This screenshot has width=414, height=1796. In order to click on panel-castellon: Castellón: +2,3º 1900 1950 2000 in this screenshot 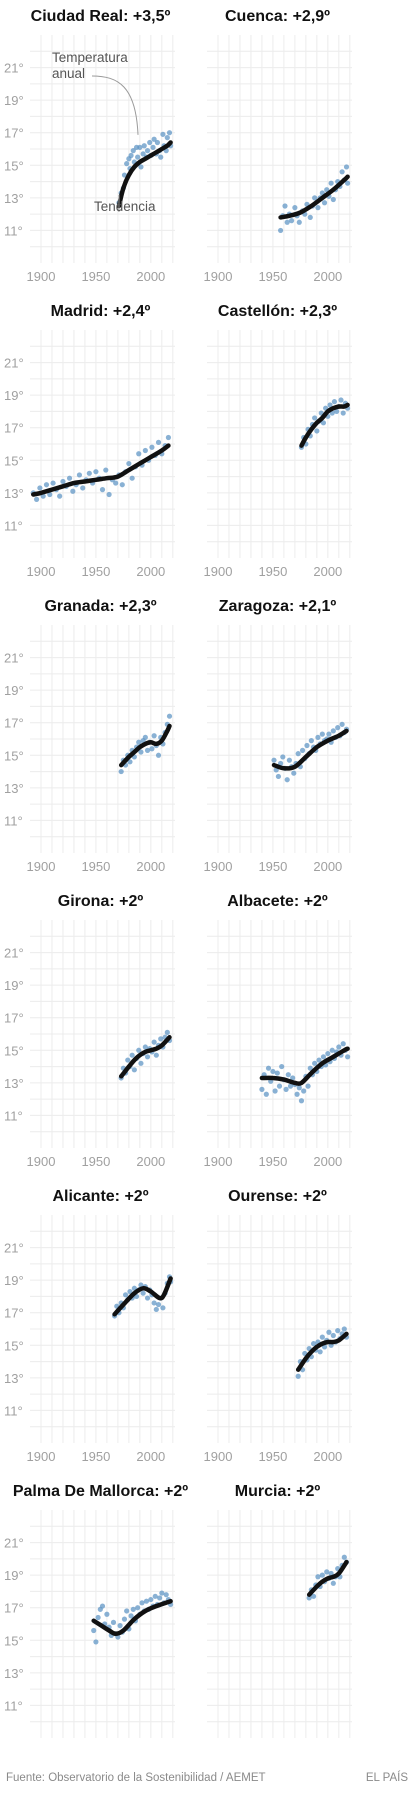, I will do `click(278, 441)`.